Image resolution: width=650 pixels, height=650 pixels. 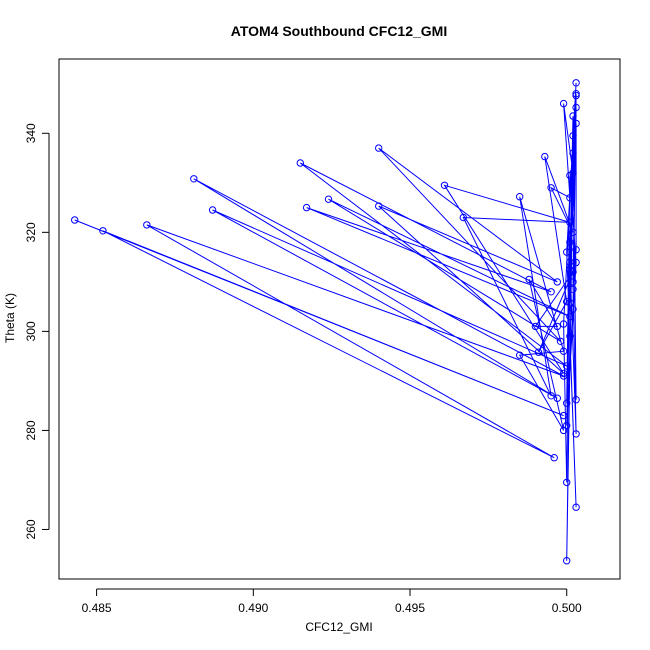 What do you see at coordinates (31, 529) in the screenshot?
I see `y-tick-label: 260` at bounding box center [31, 529].